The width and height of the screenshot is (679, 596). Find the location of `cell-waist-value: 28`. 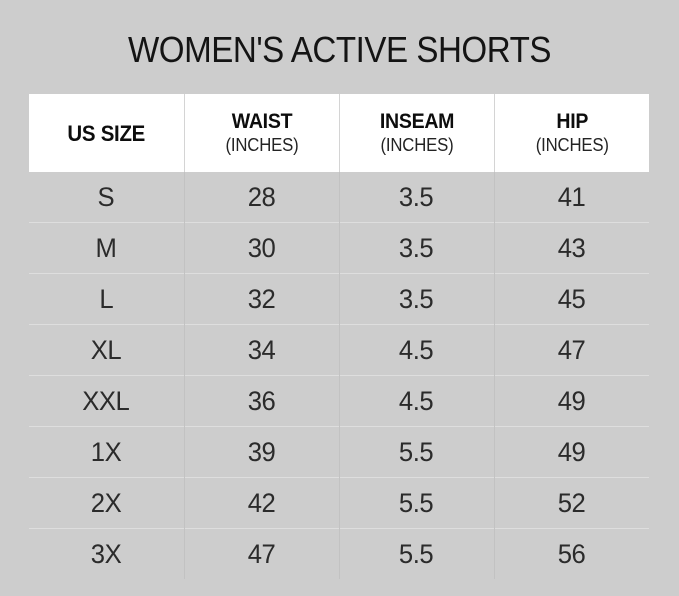

cell-waist-value: 28 is located at coordinates (261, 197).